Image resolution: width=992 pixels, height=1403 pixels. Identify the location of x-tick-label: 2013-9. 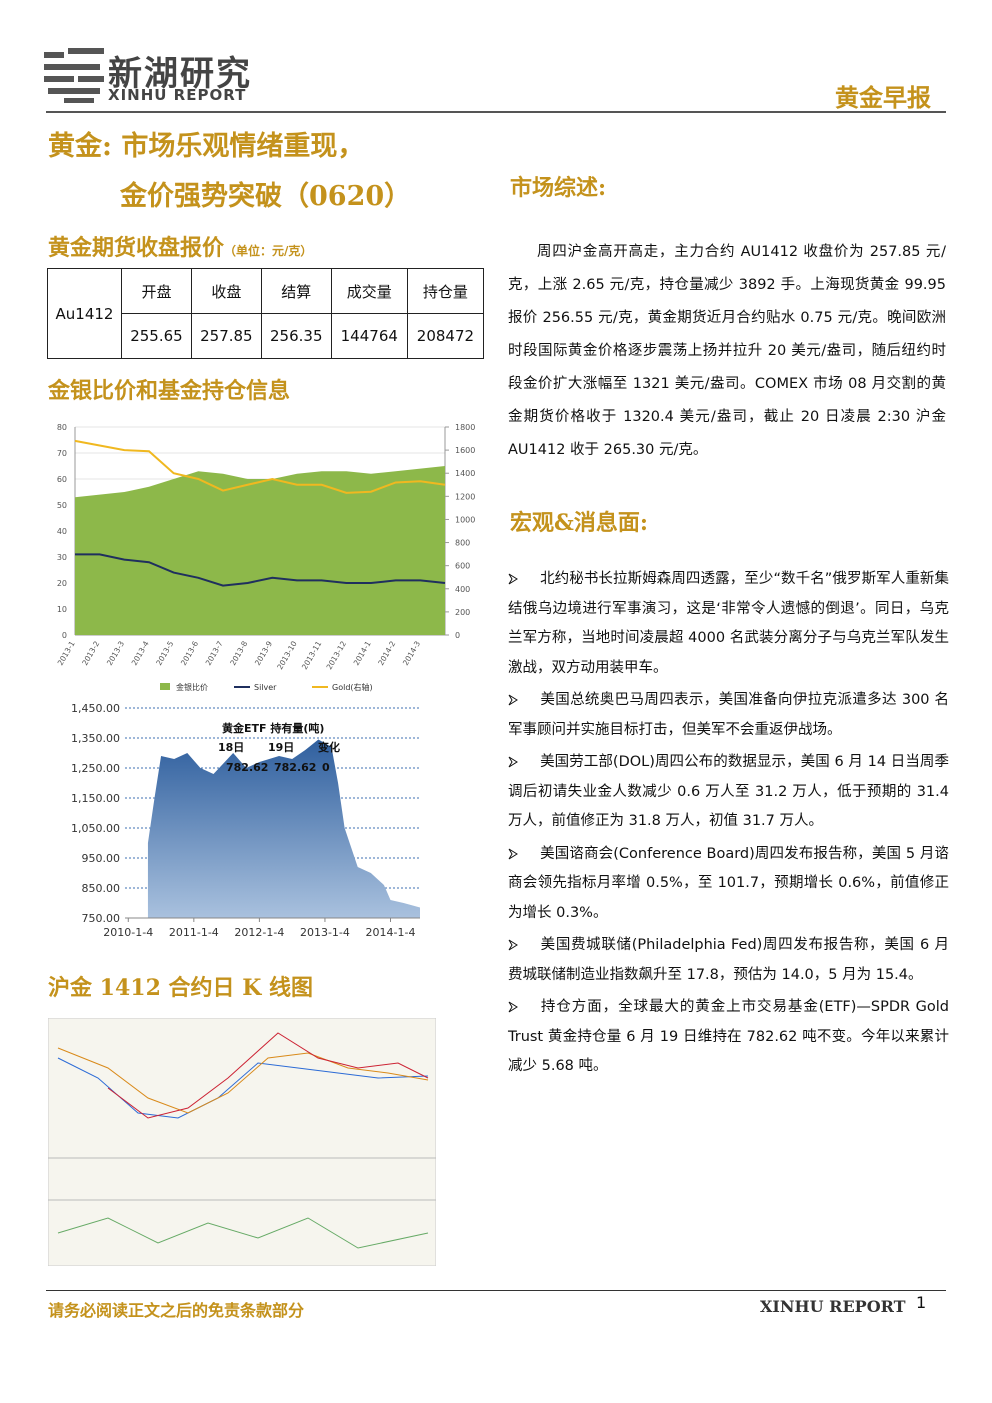
(263, 653).